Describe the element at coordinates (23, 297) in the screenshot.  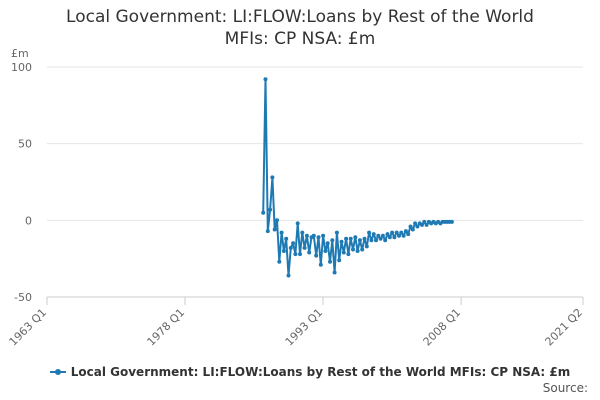
I see `y-tick-label: -50` at that location.